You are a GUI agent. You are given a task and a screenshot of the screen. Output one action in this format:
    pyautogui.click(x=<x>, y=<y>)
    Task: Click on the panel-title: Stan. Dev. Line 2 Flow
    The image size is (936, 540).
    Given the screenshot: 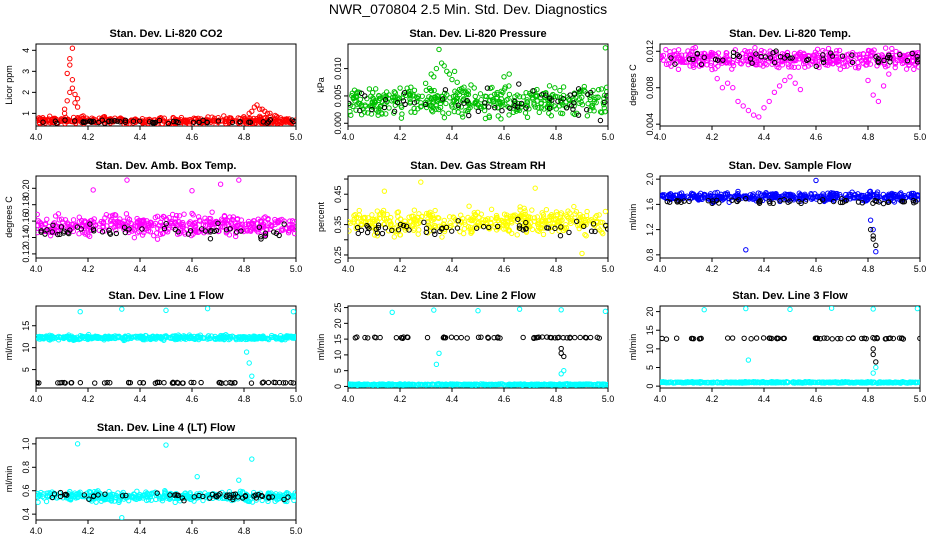 What is the action you would take?
    pyautogui.click(x=478, y=296)
    